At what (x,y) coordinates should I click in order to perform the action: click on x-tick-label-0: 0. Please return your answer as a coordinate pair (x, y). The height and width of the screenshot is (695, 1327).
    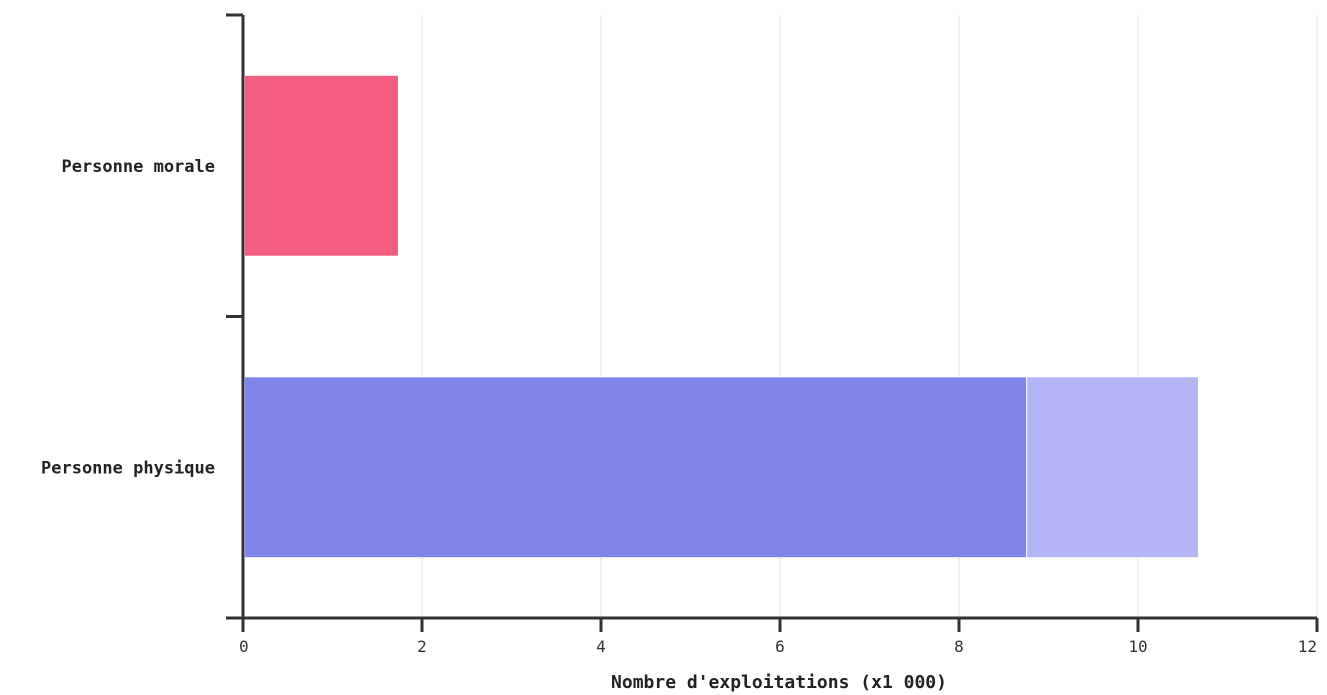
    Looking at the image, I should click on (244, 646).